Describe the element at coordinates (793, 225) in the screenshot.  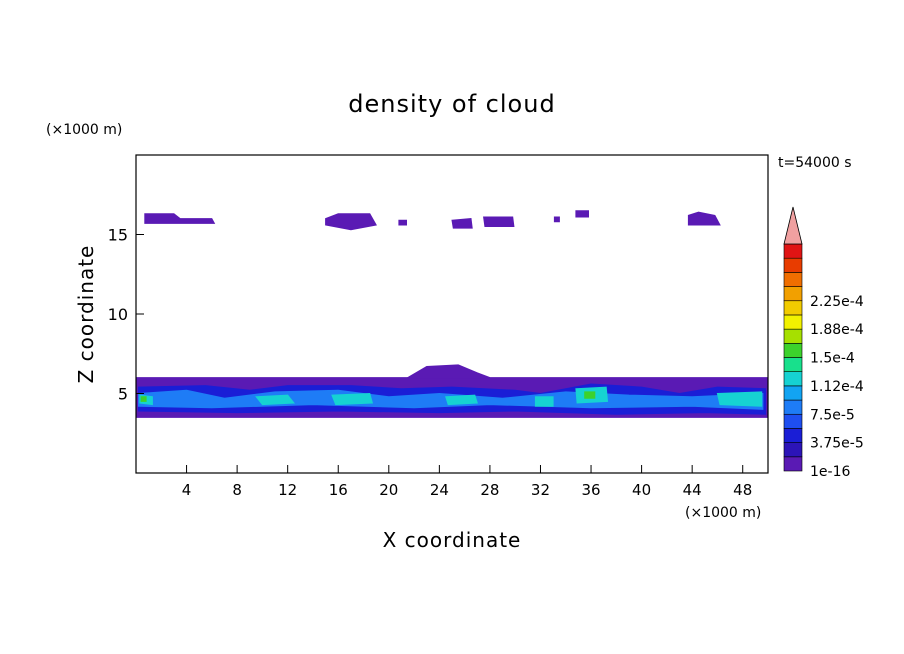
I see `colorbar-extend-arrow` at that location.